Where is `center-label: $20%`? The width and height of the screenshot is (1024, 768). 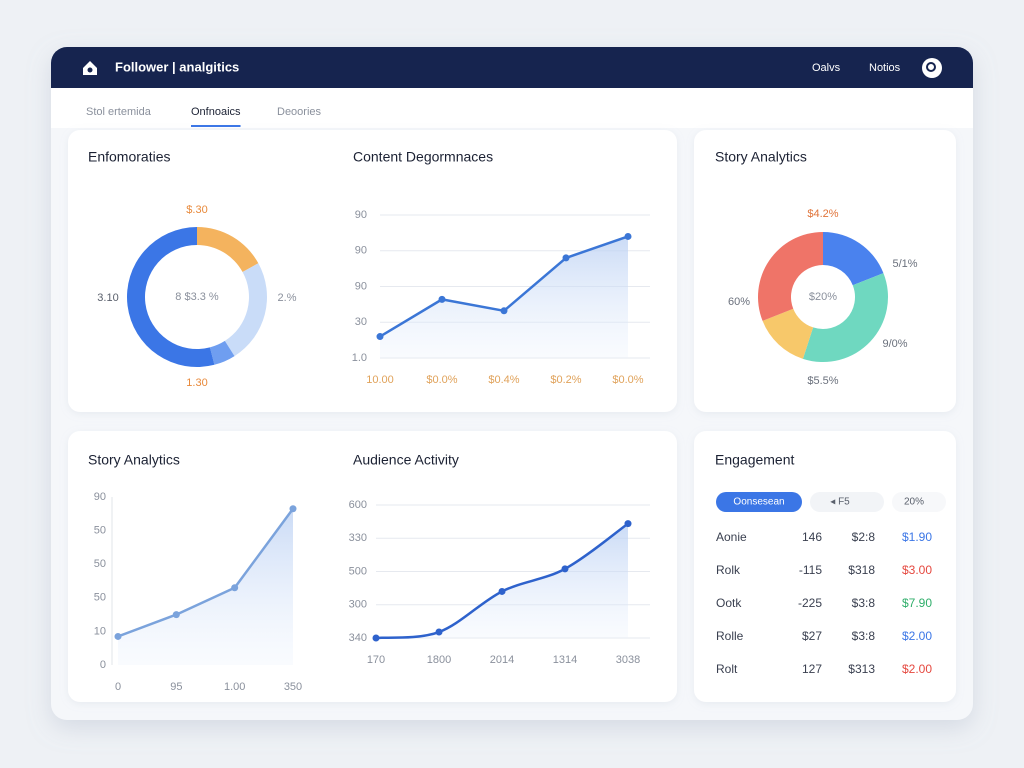 center-label: $20% is located at coordinates (823, 297).